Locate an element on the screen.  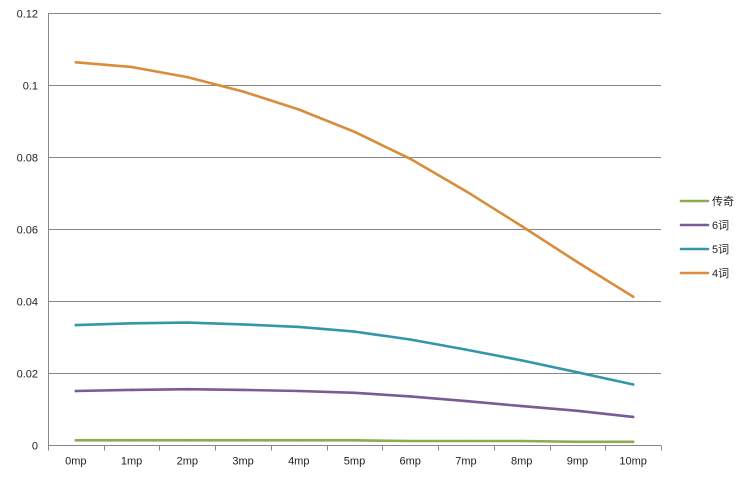
legend-label: 6词 is located at coordinates (720, 225).